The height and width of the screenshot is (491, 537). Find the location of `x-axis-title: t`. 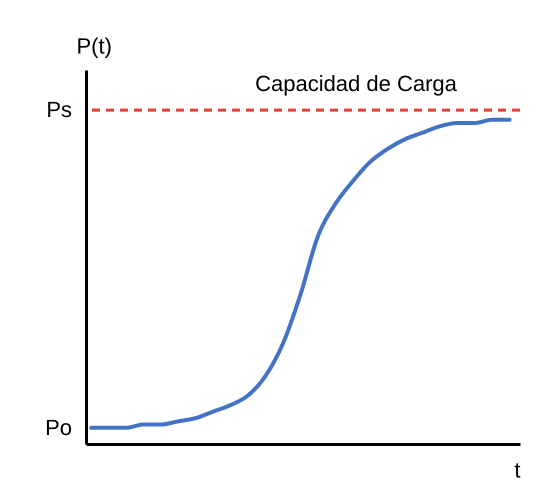

x-axis-title: t is located at coordinates (517, 470).